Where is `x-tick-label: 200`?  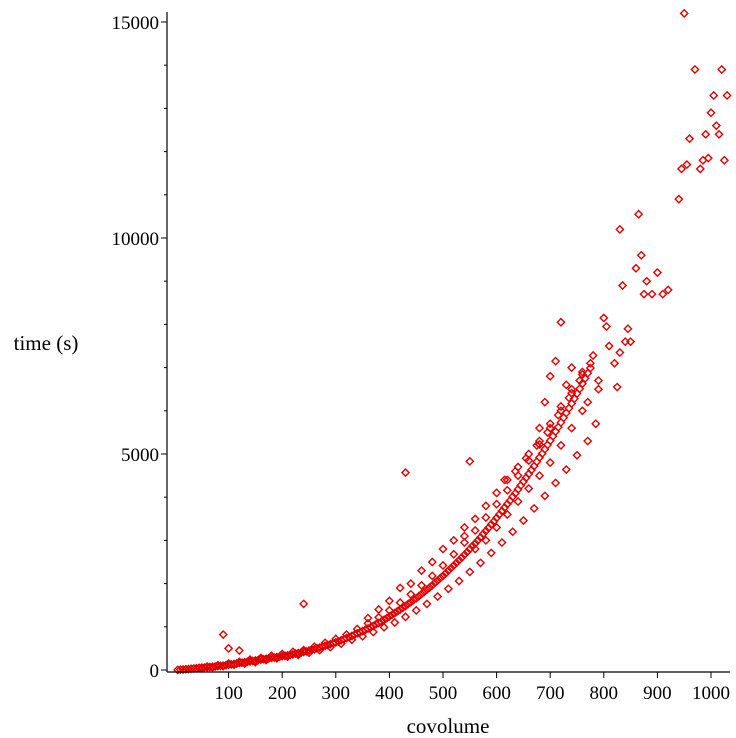 x-tick-label: 200 is located at coordinates (282, 693).